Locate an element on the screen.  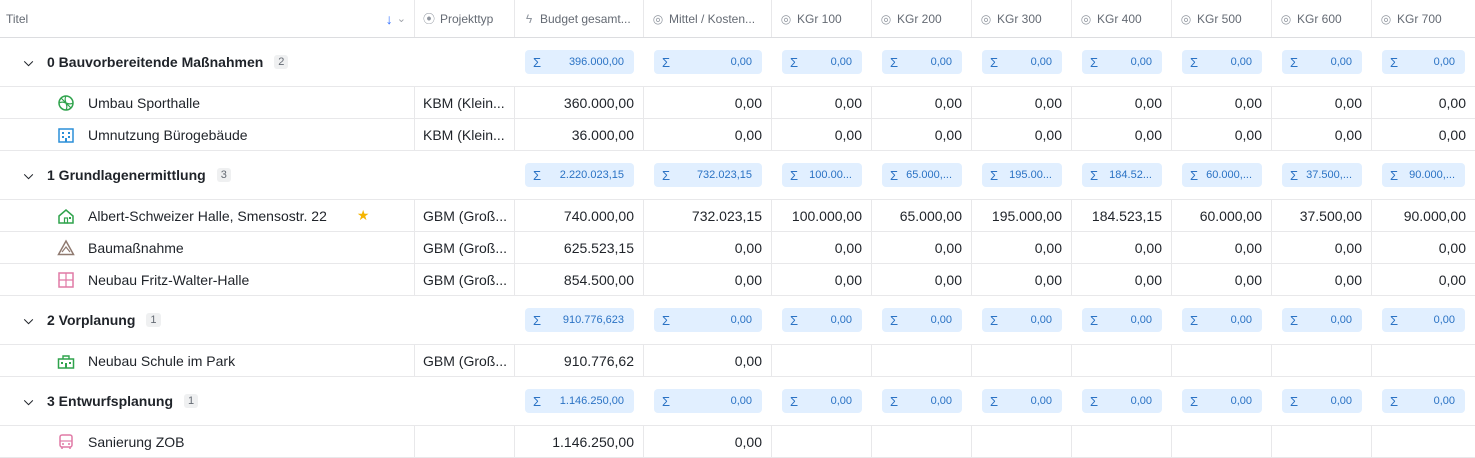
column-header-kgr-500: ◎ KGr 500 is located at coordinates (1222, 18).